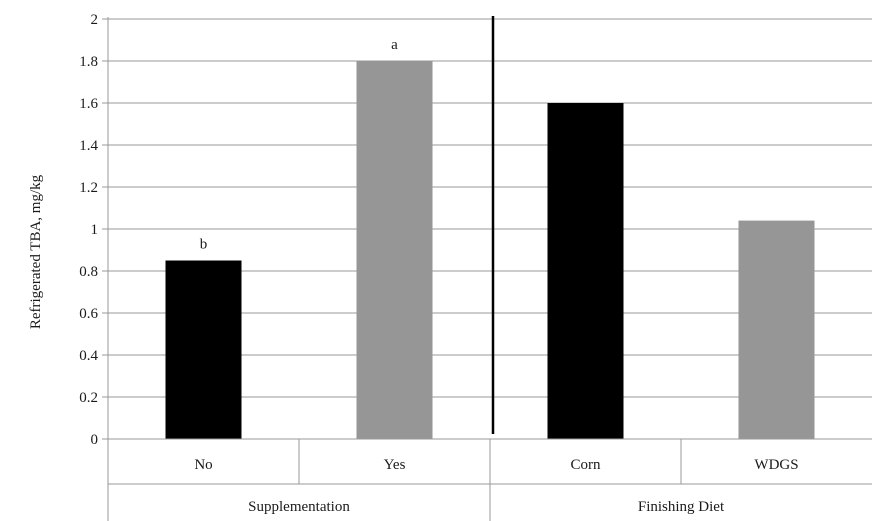 This screenshot has height=521, width=876. What do you see at coordinates (88, 146) in the screenshot?
I see `y-tick-label: 1.4` at bounding box center [88, 146].